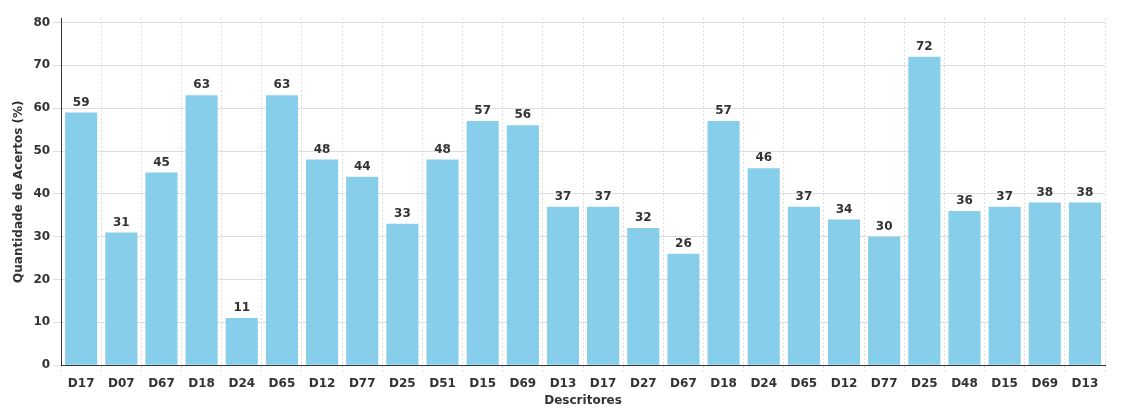  I want to click on y-tick-label: 10, so click(42, 321).